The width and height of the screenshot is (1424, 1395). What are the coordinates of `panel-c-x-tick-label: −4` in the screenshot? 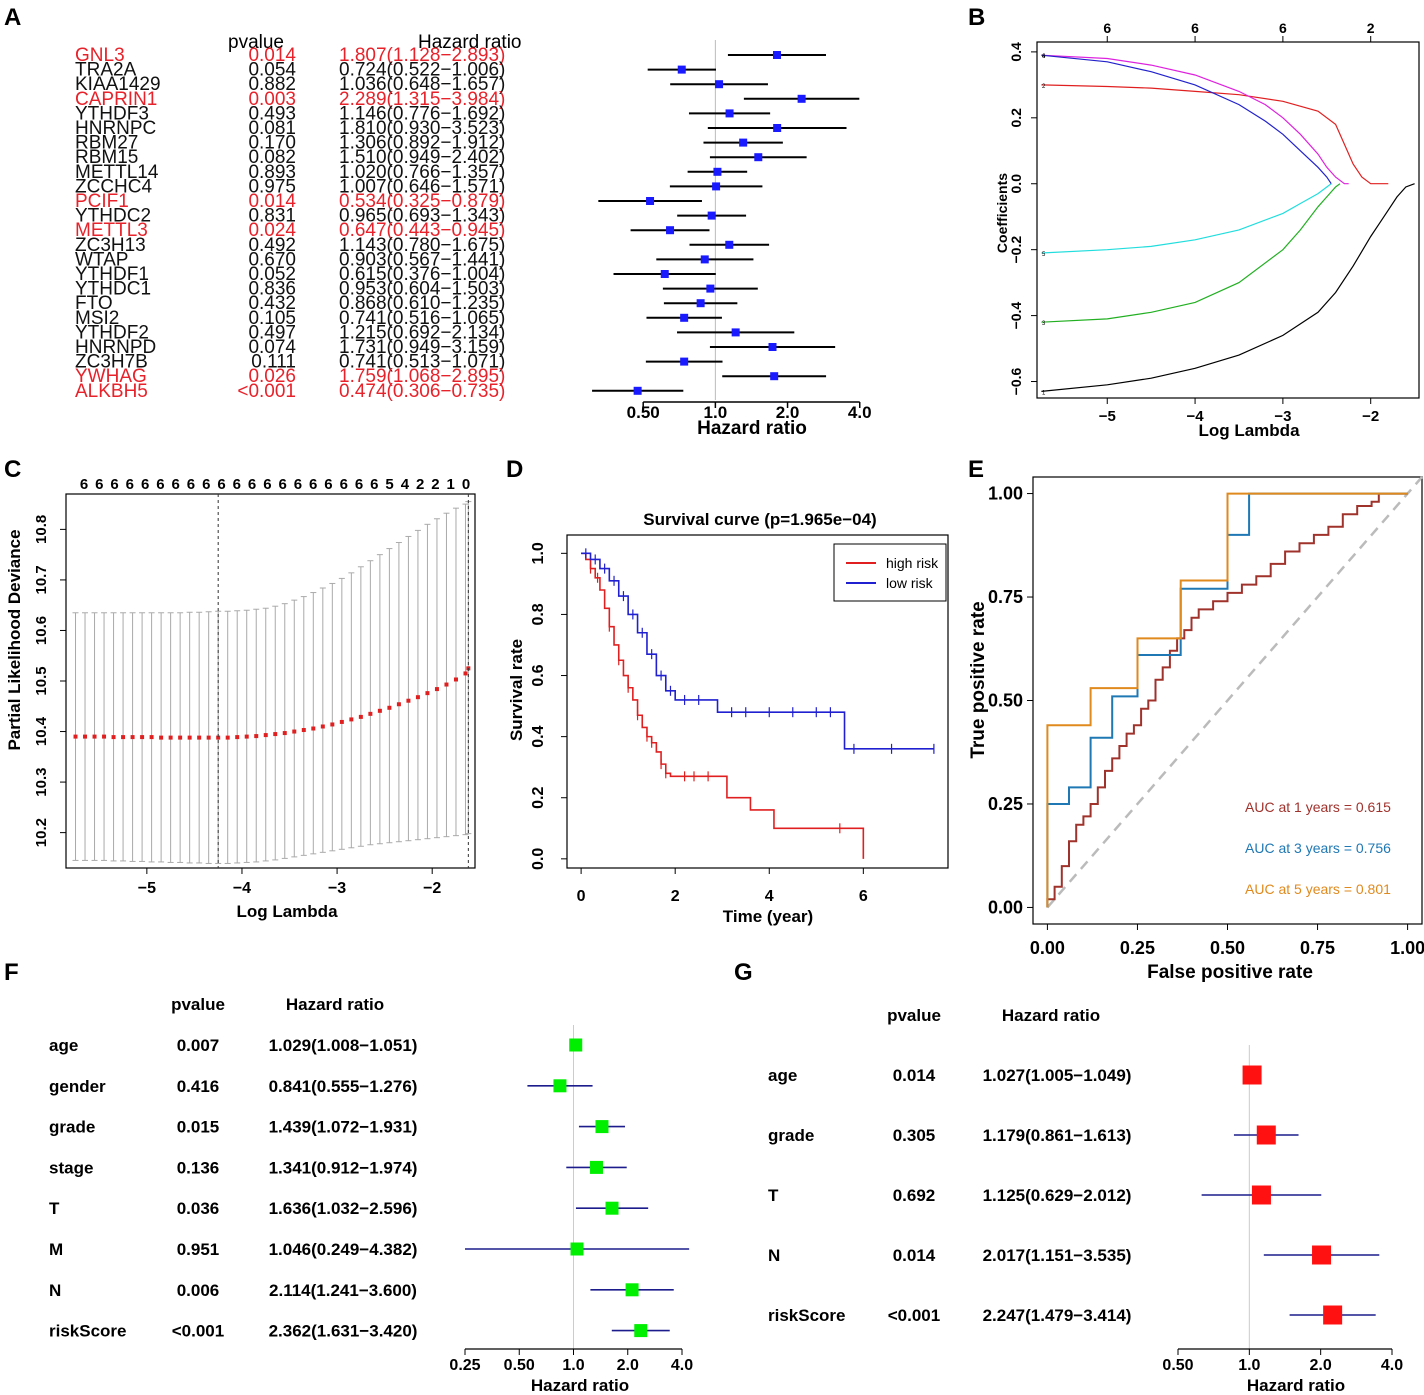 It's located at (242, 888).